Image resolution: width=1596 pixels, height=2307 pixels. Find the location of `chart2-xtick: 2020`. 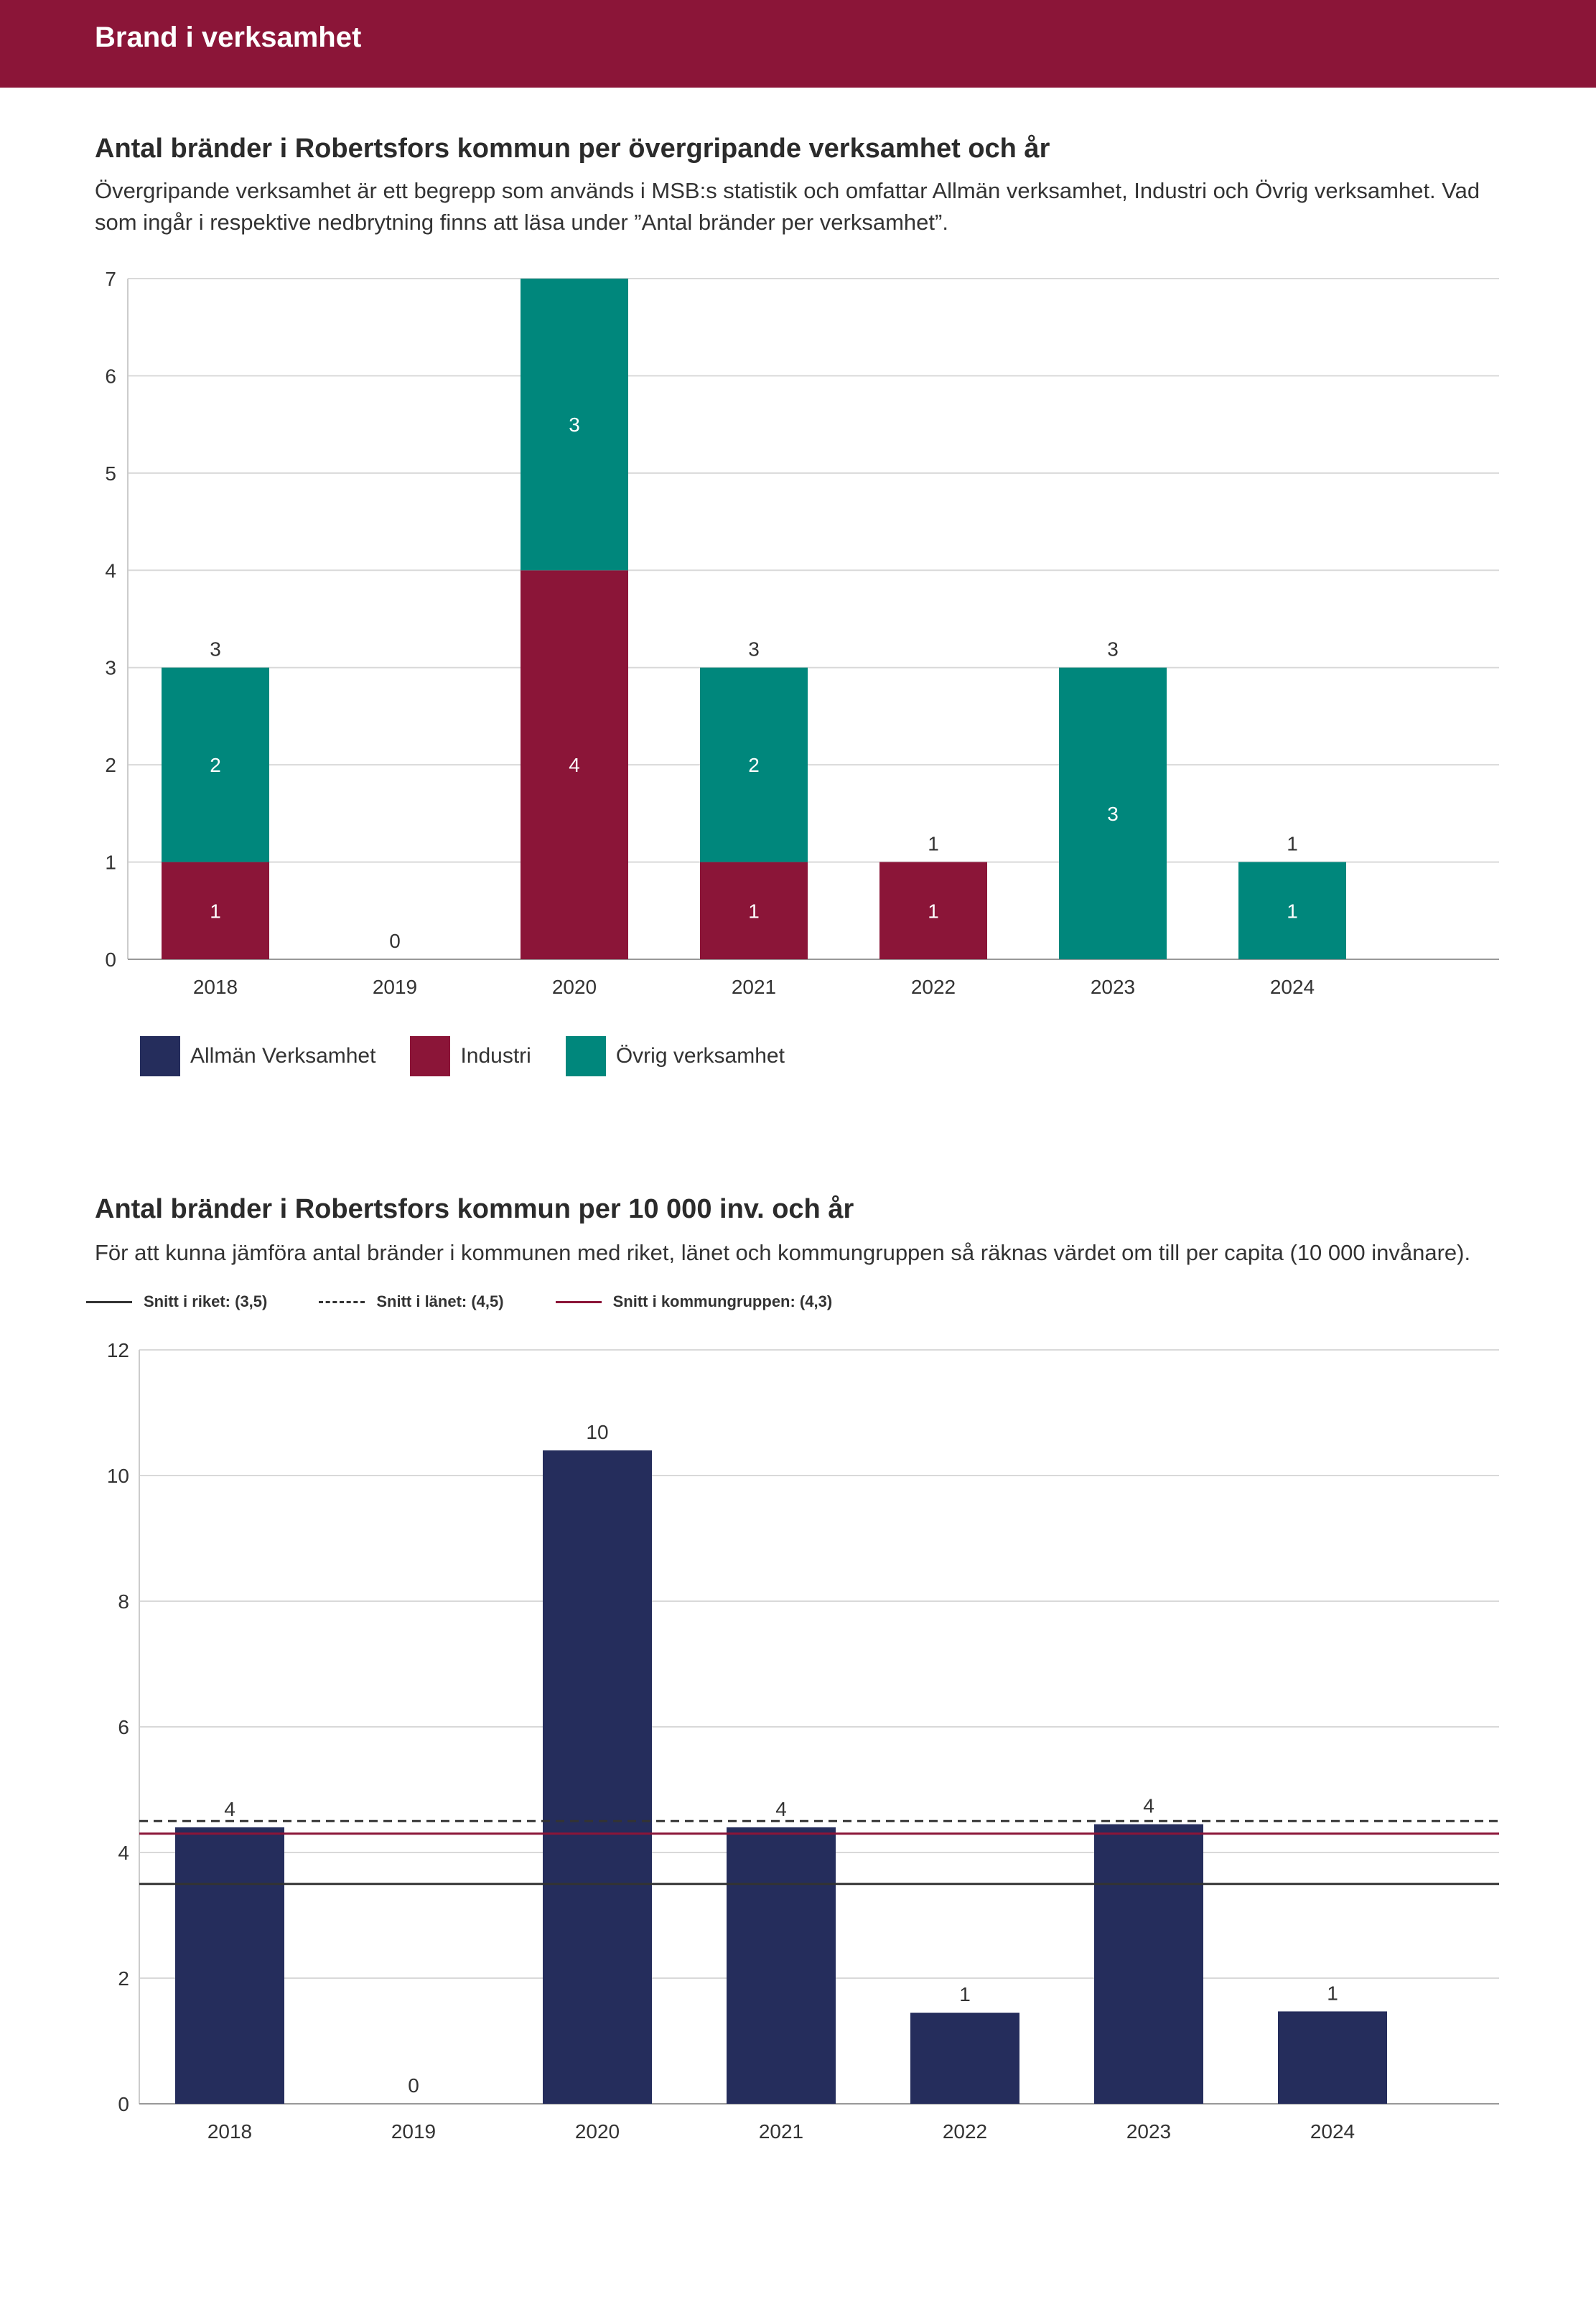

chart2-xtick: 2020 is located at coordinates (597, 2131).